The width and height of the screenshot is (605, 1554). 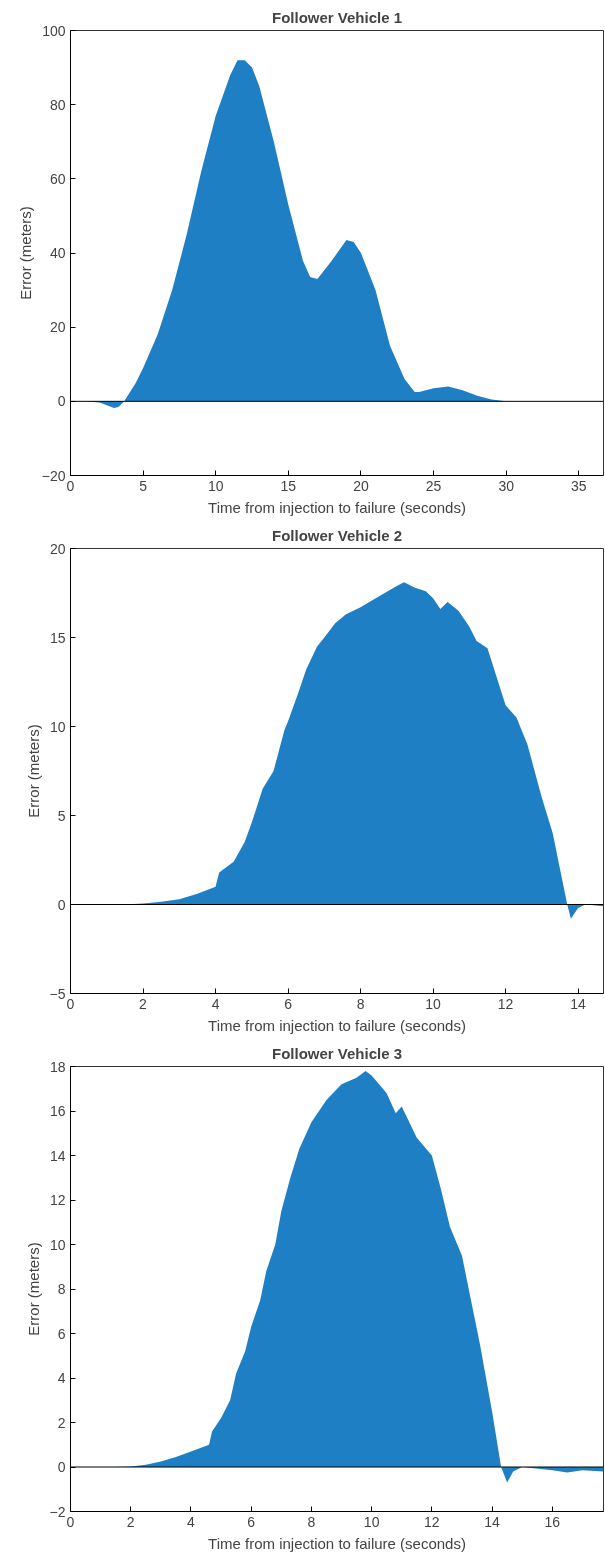 What do you see at coordinates (433, 485) in the screenshot?
I see `x-tick-label: 25` at bounding box center [433, 485].